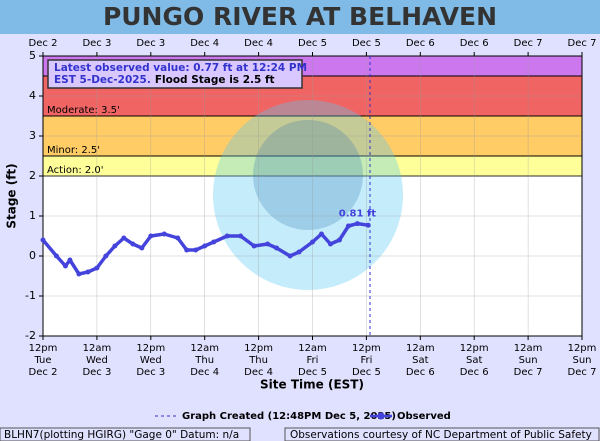 The image size is (600, 441). I want to click on legend-created: Graph Created (12:48PM Dec 5, 2025), so click(289, 416).